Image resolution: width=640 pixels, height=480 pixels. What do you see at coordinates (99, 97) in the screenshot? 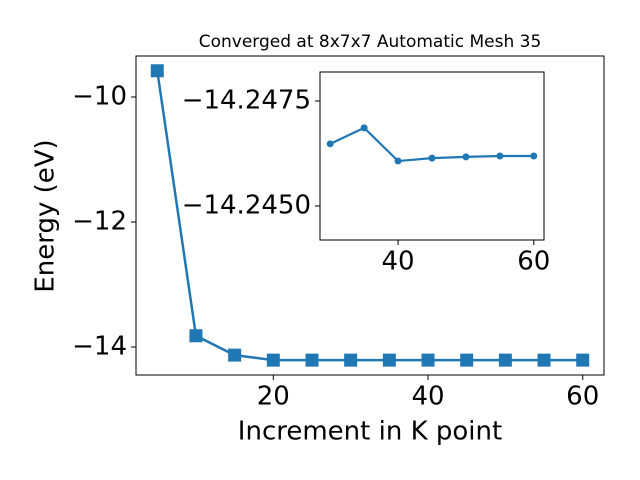
I see `y-tick-label: −10` at bounding box center [99, 97].